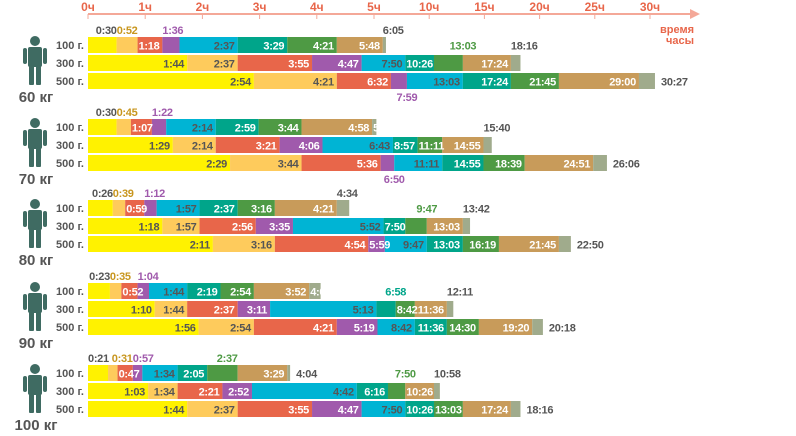  Describe the element at coordinates (394, 180) in the screenshot. I see `data-label: 6:50` at that location.